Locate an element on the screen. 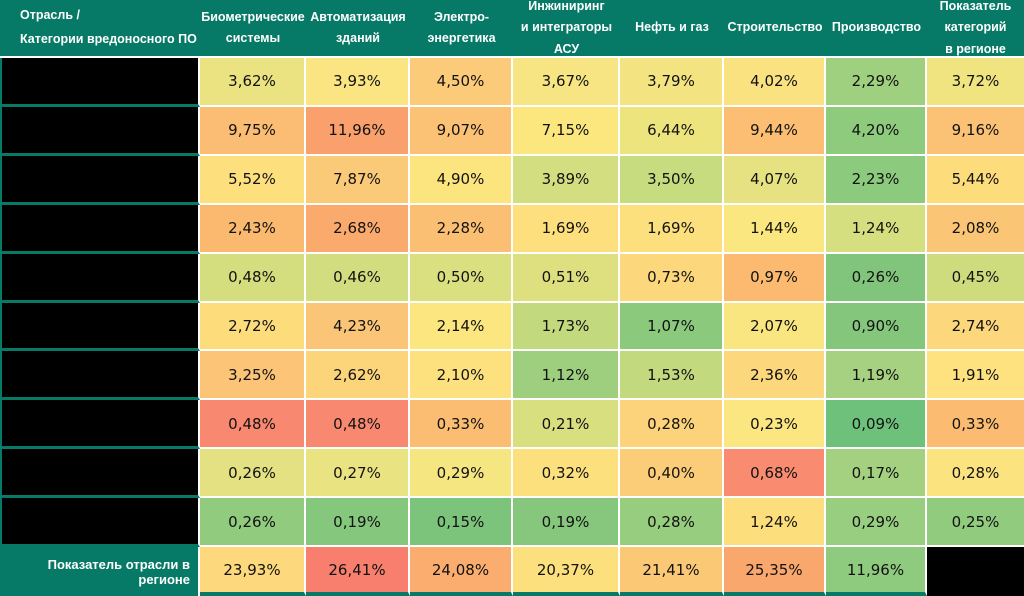 Image resolution: width=1024 pixels, height=596 pixels. heatmap-cell: 0,97% is located at coordinates (775, 278).